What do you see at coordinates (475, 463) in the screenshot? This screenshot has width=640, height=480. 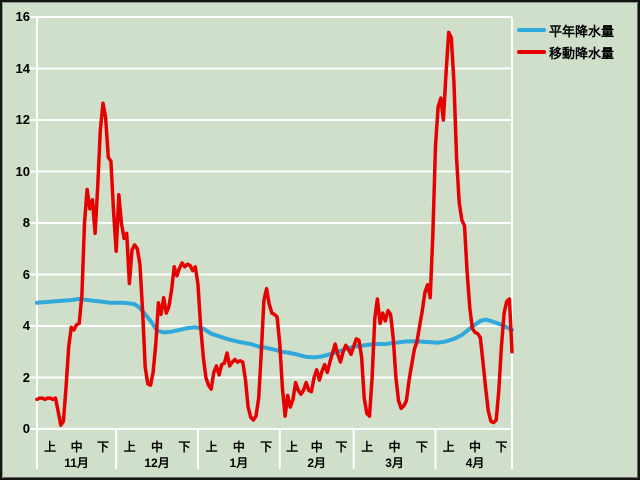 I see `x-month-label: 4月` at bounding box center [475, 463].